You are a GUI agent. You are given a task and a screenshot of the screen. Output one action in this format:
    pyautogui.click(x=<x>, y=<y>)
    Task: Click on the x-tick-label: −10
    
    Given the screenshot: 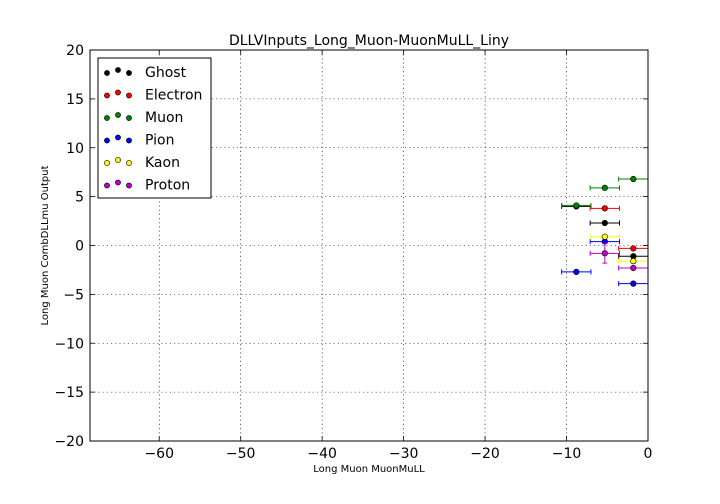 What is the action you would take?
    pyautogui.click(x=567, y=454)
    